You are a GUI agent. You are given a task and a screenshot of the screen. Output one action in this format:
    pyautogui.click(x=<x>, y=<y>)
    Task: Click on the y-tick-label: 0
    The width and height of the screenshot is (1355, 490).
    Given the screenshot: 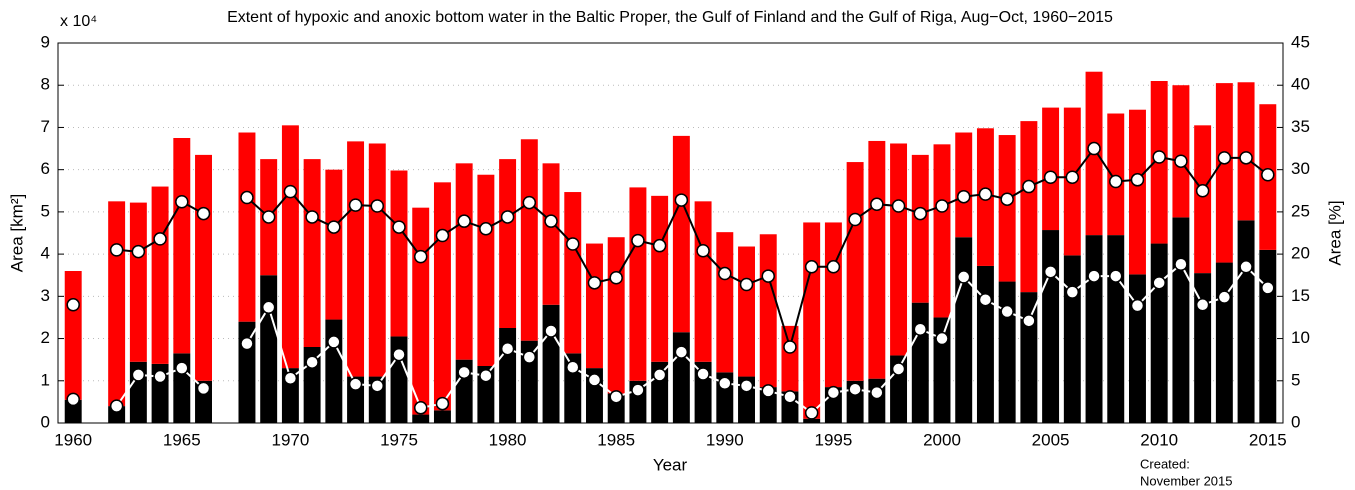 What is the action you would take?
    pyautogui.click(x=45, y=421)
    